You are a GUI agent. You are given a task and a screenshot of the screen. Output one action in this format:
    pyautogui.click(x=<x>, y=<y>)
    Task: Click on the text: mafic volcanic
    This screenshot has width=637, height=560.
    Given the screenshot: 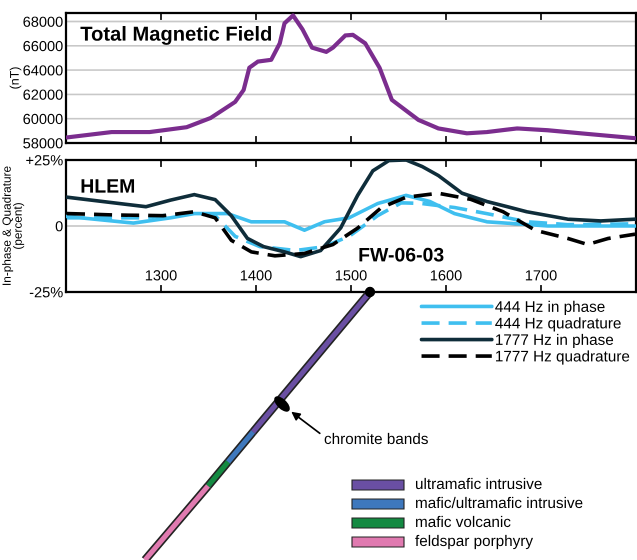 What is the action you would take?
    pyautogui.click(x=463, y=522)
    